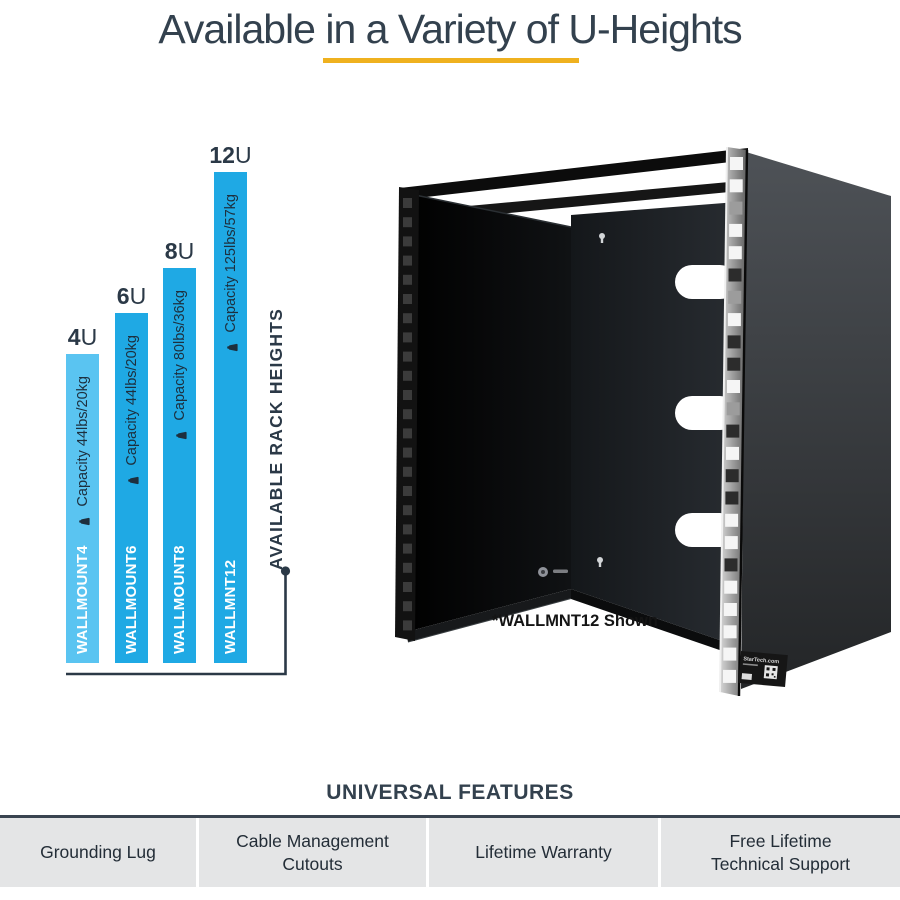  I want to click on feature-cell: Free Lifetime Technical Support, so click(780, 852).